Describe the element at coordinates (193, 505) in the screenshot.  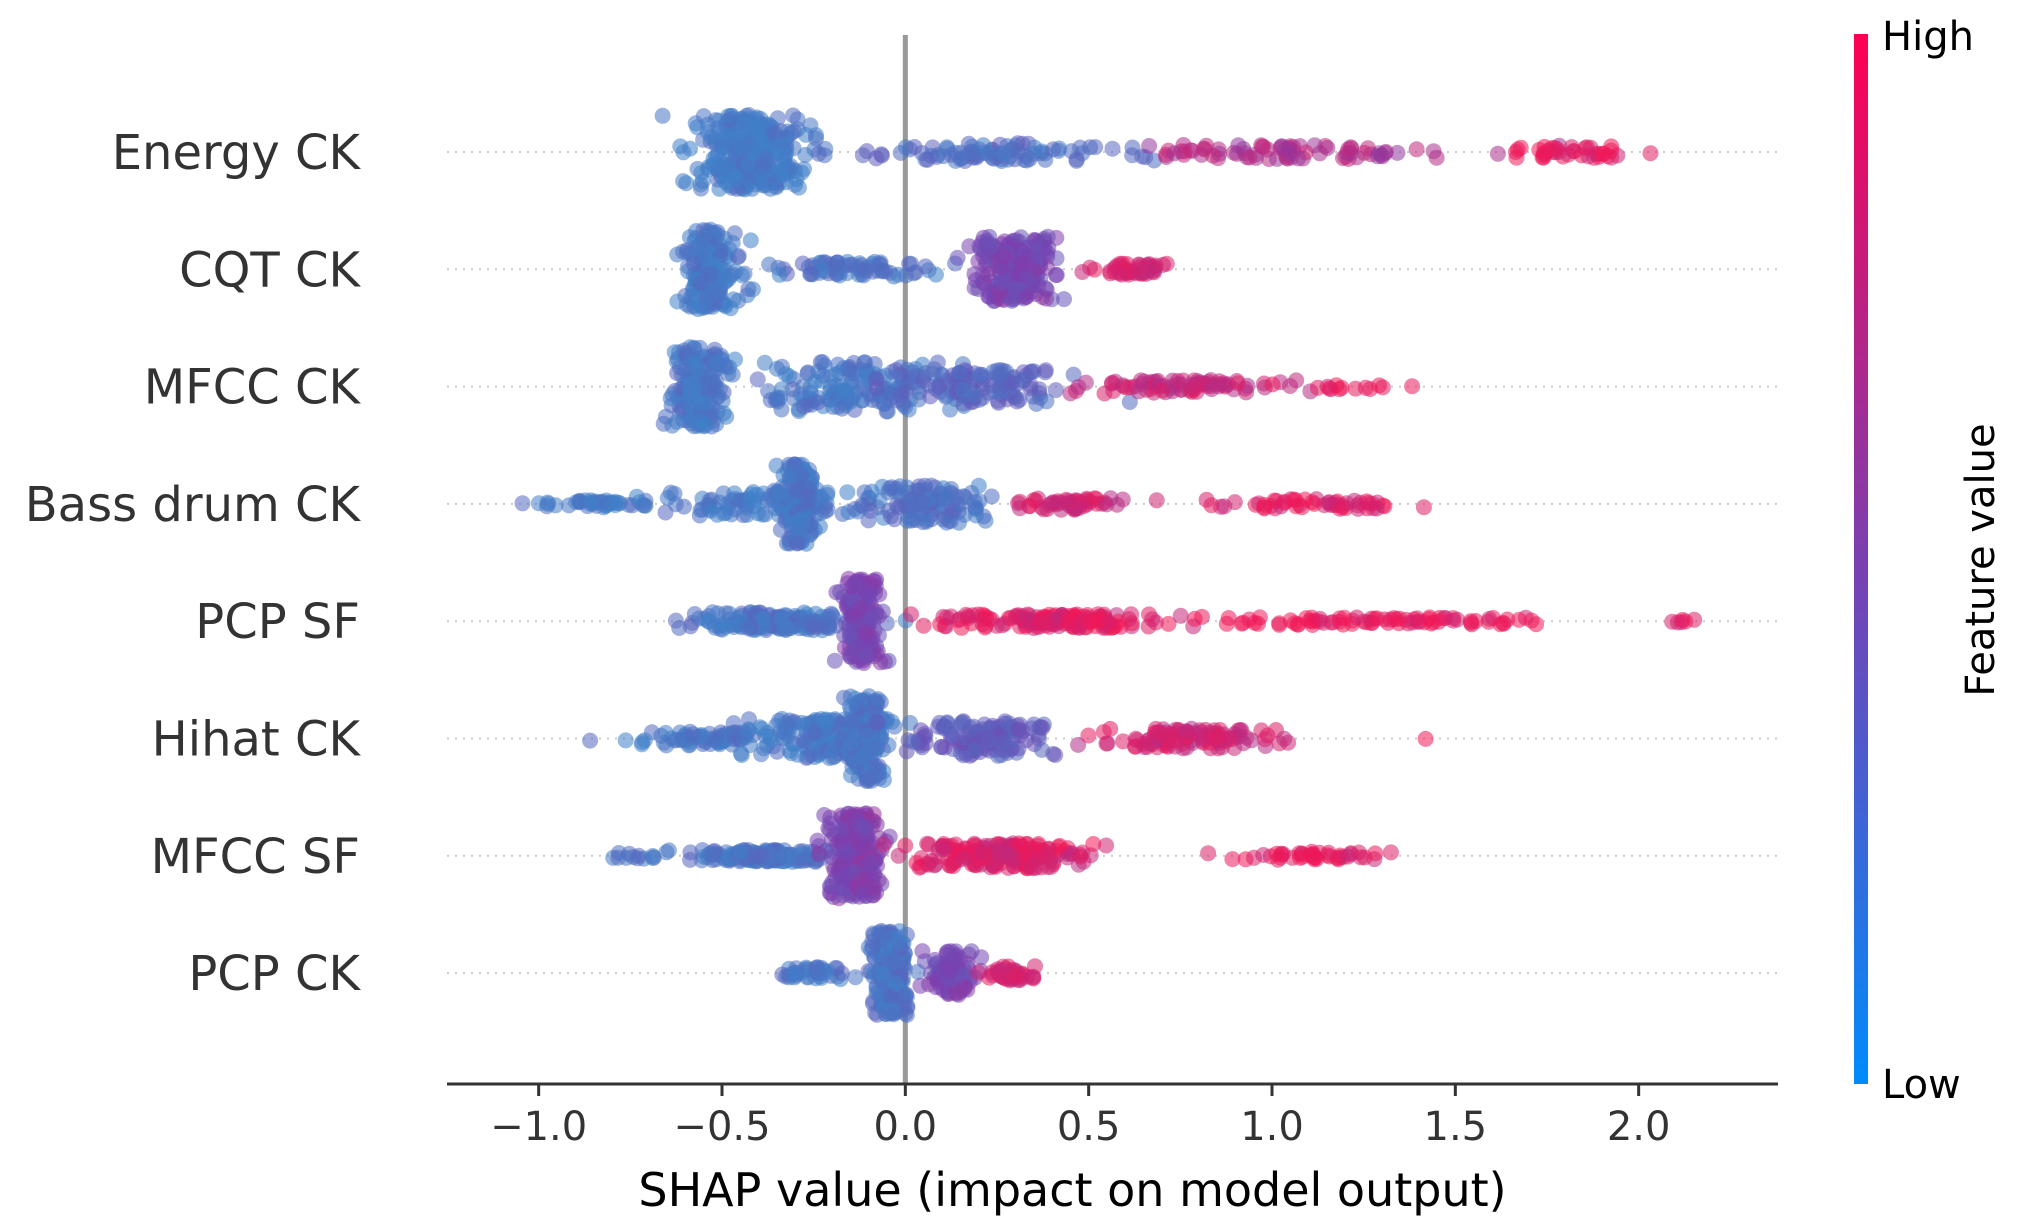
I see `feature-label: Bass drum CK` at that location.